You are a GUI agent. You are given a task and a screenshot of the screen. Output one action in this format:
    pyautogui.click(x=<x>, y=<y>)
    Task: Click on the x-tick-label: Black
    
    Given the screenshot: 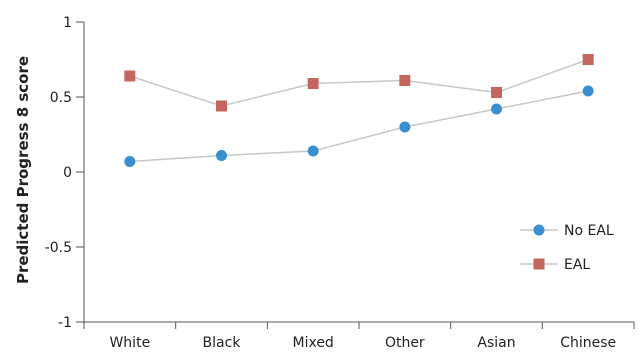 What is the action you would take?
    pyautogui.click(x=222, y=343)
    